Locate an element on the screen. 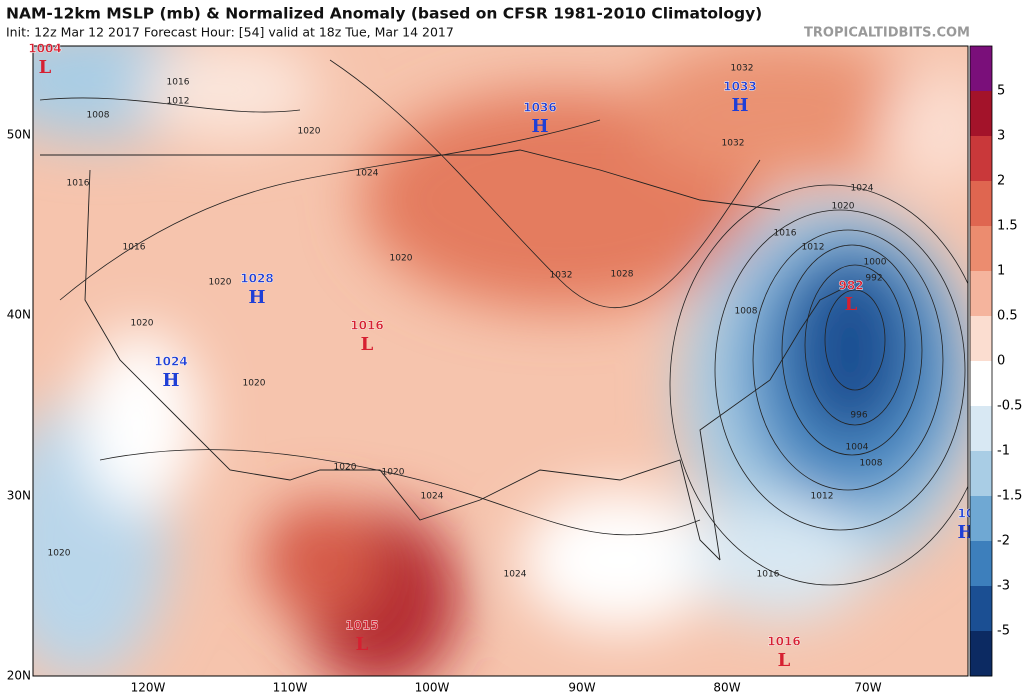 This screenshot has height=700, width=1024. colorbar-tick-label: -0.5 is located at coordinates (1009, 406).